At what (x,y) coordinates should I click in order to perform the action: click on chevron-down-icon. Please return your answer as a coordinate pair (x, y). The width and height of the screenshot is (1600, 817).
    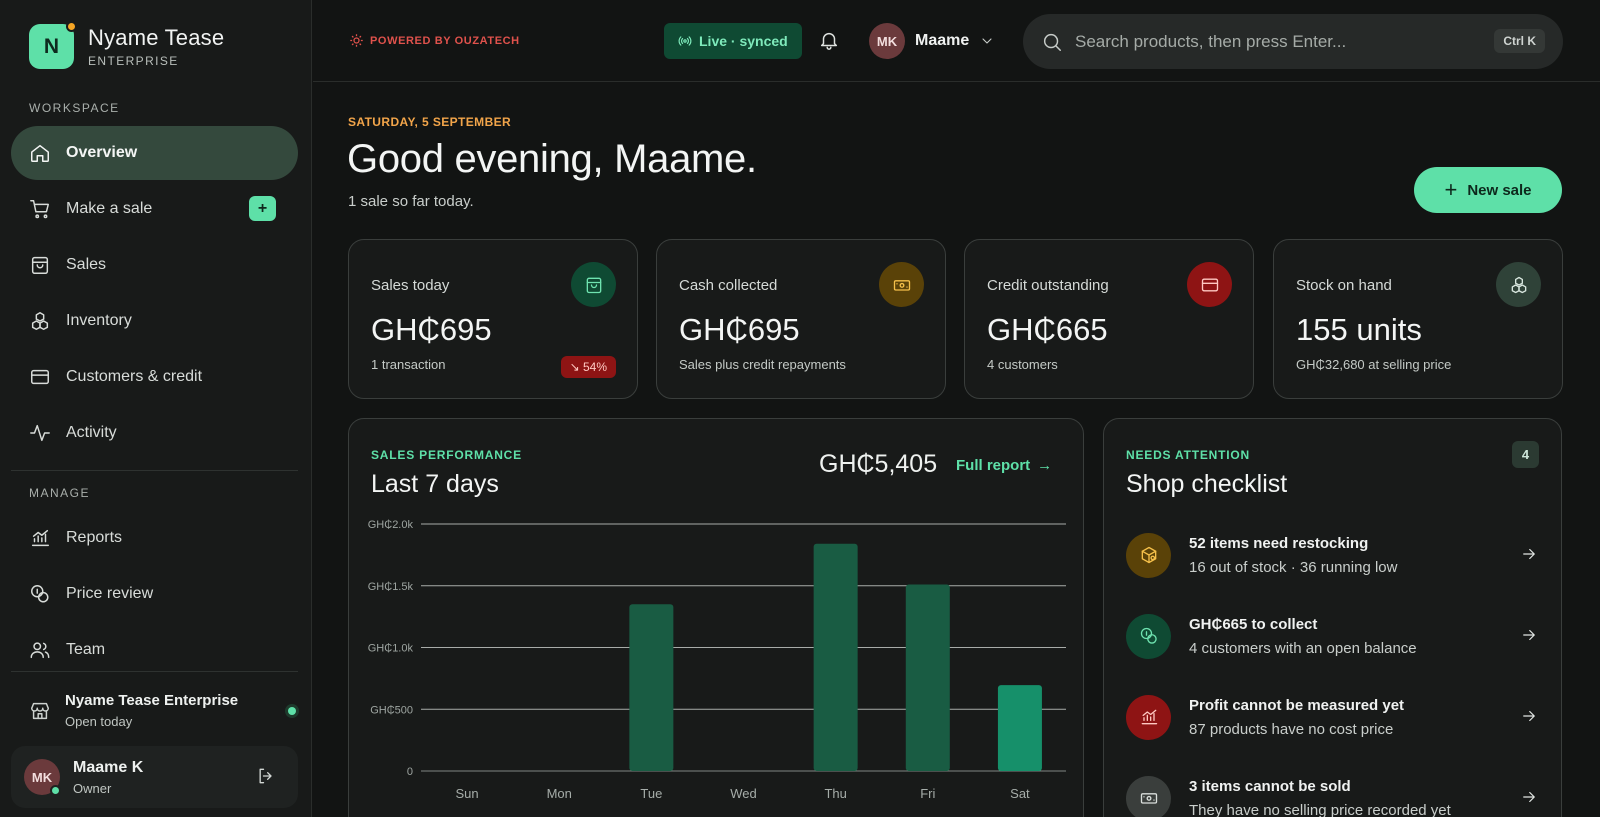
    Looking at the image, I should click on (987, 41).